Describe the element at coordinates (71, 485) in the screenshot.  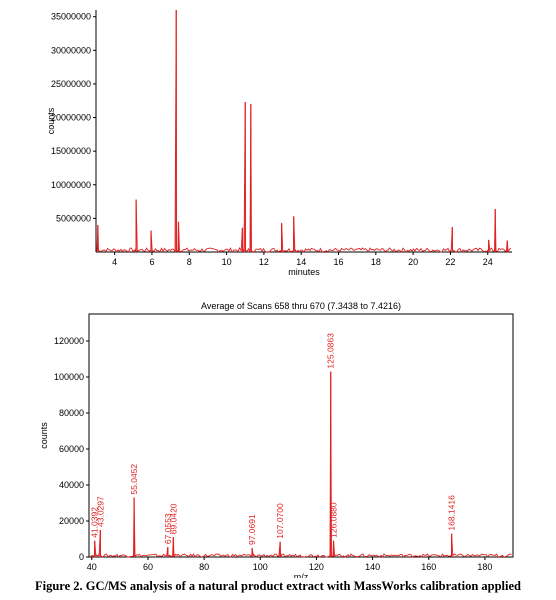
I see `chart2-y-tick-label: 40000` at that location.